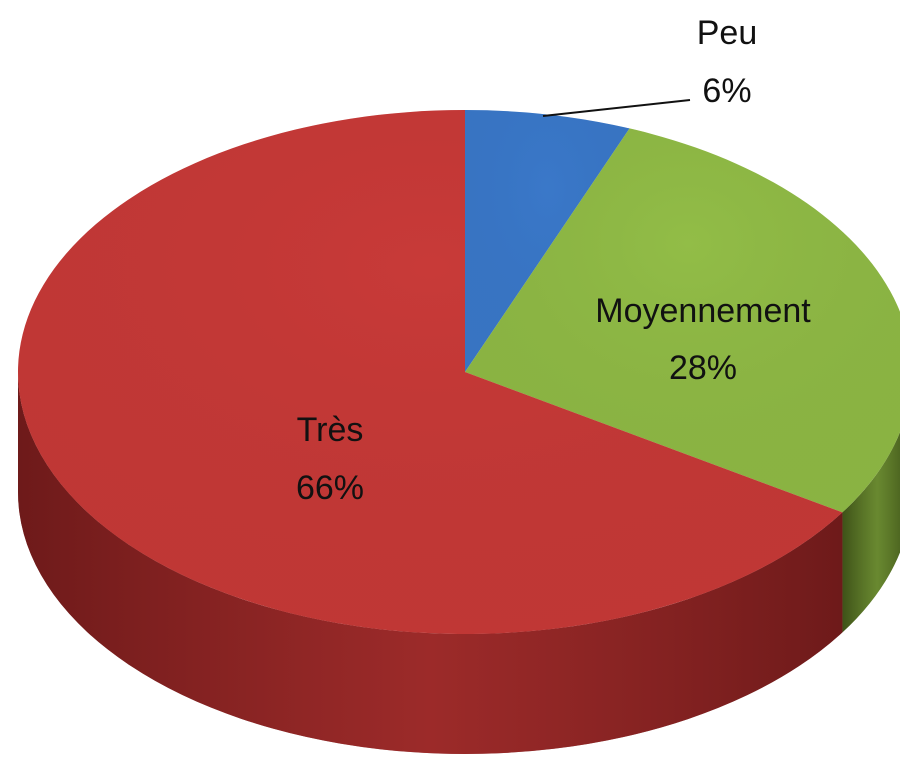 This screenshot has width=900, height=763. I want to click on slice-label: Peu, so click(727, 33).